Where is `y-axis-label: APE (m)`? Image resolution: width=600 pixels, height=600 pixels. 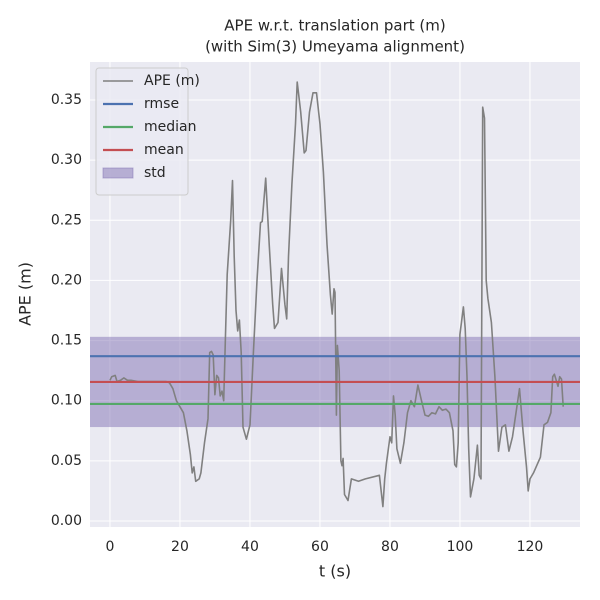
y-axis-label: APE (m) is located at coordinates (25, 294).